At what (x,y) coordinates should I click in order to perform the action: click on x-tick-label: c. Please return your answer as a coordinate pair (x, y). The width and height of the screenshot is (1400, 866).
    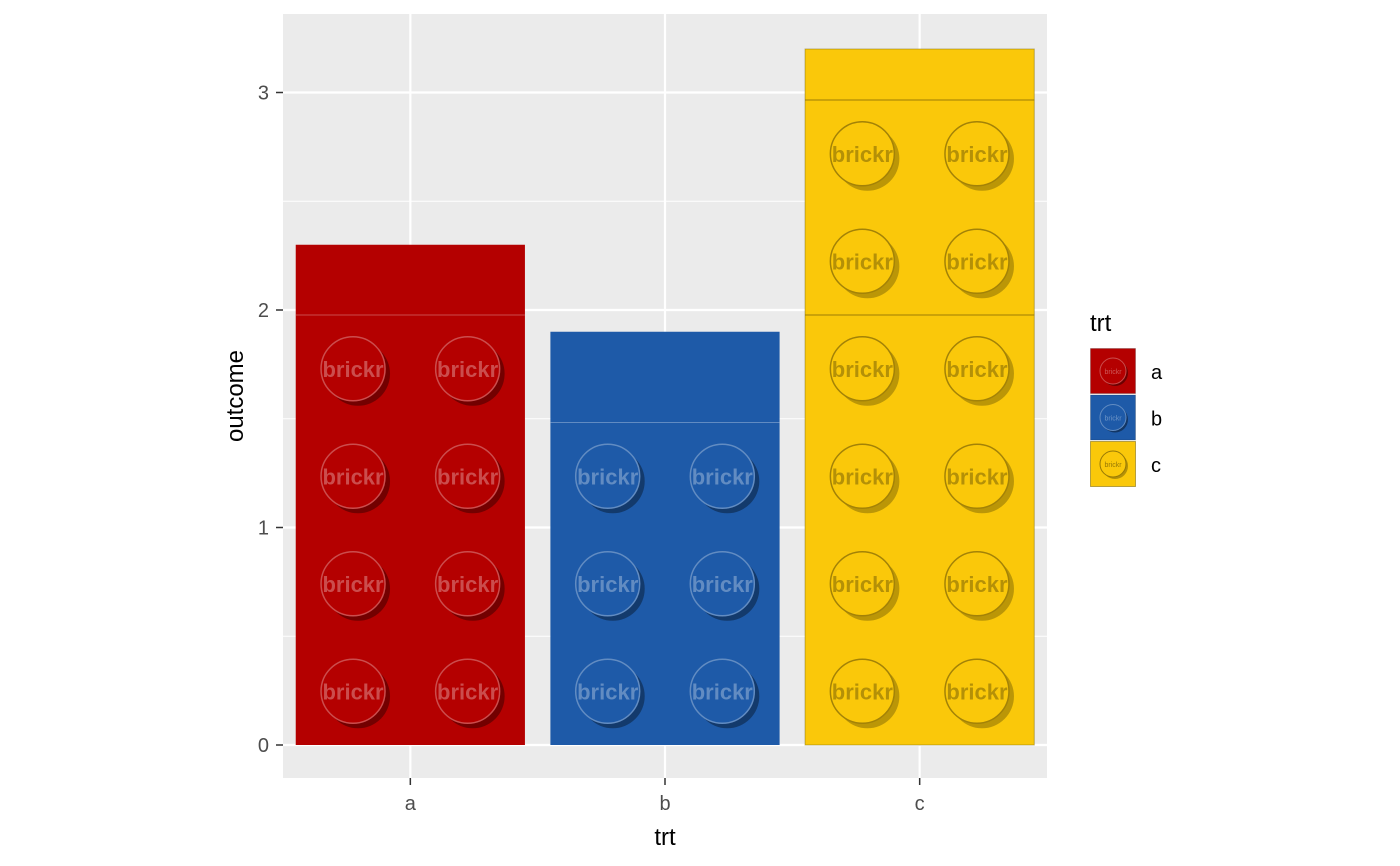
    Looking at the image, I should click on (920, 804).